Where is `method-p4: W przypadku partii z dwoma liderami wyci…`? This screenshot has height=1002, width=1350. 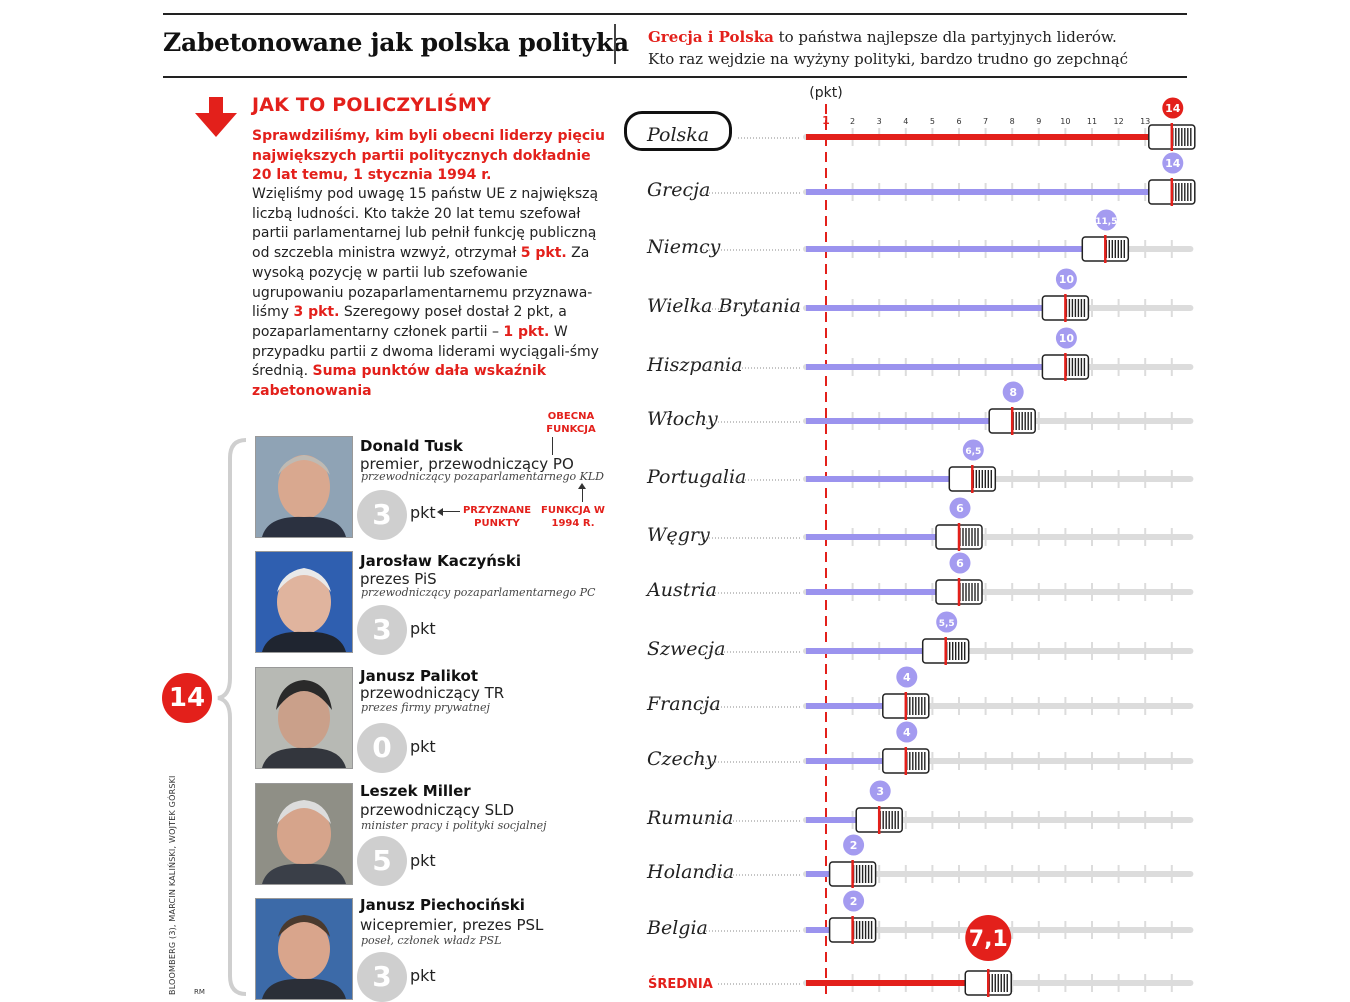
method-p4: W przypadku partii z dwoma liderami wyci… is located at coordinates (425, 351).